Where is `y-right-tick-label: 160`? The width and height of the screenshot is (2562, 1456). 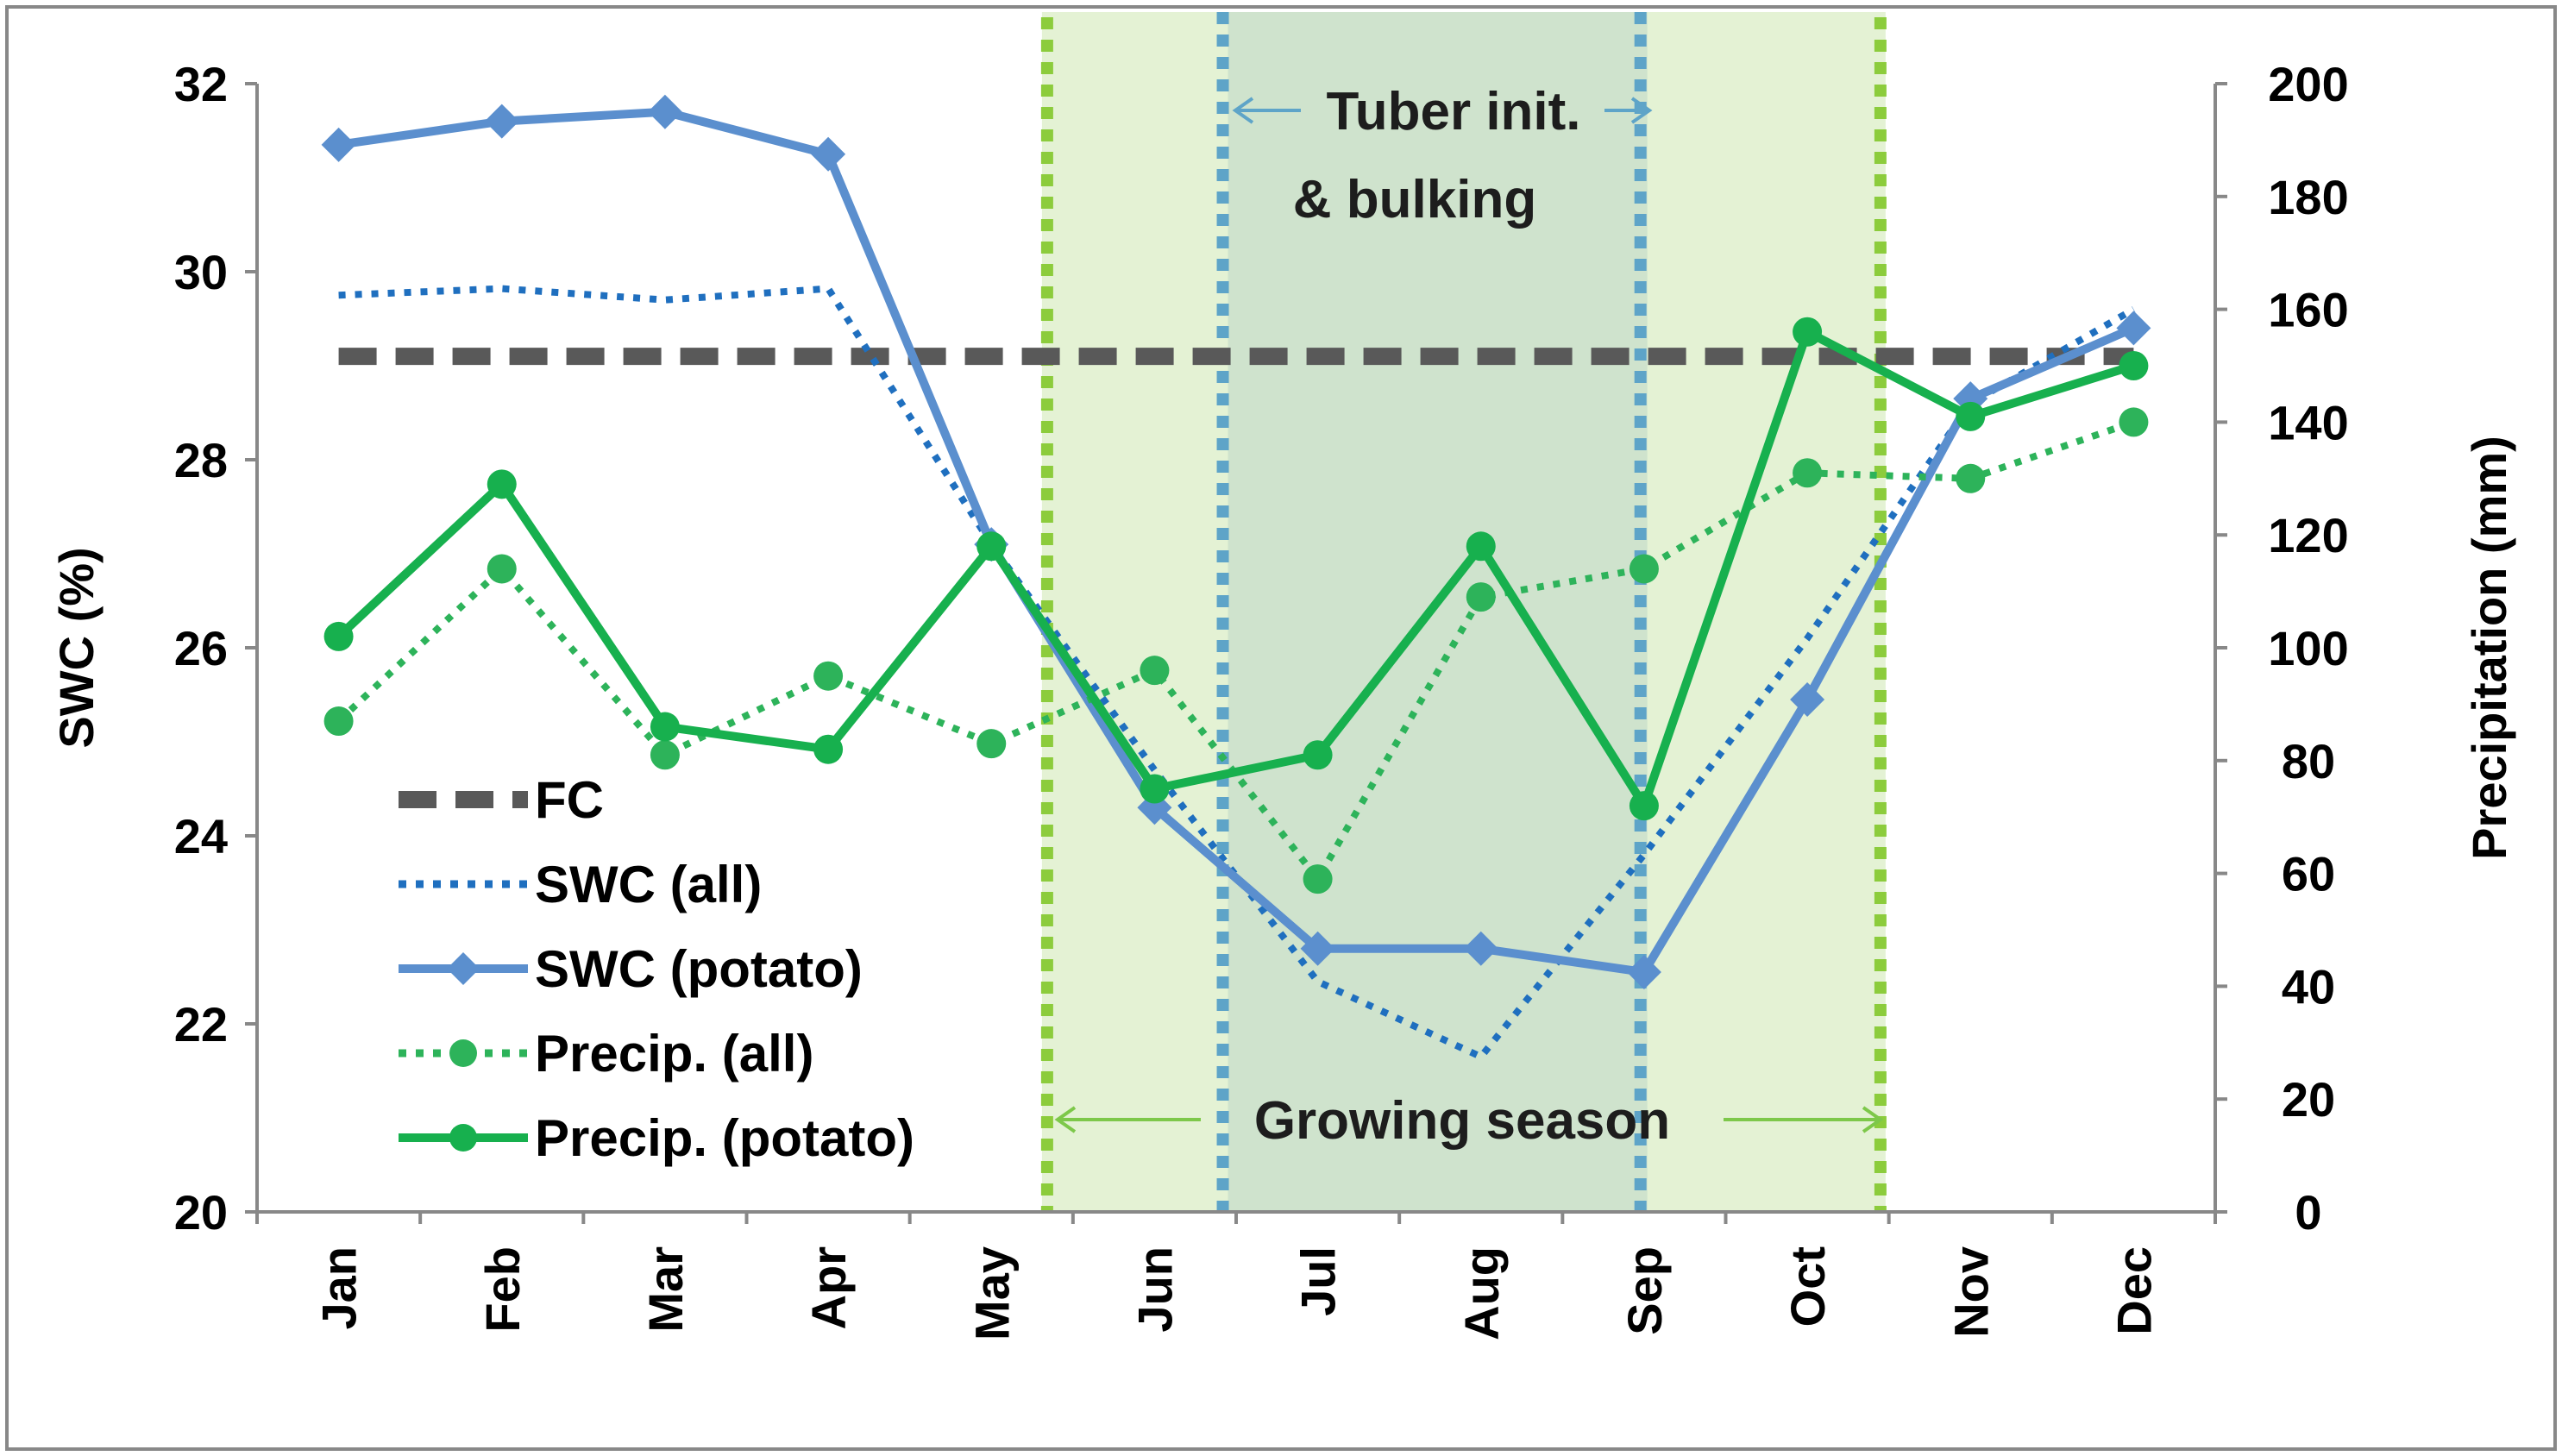 y-right-tick-label: 160 is located at coordinates (2308, 310).